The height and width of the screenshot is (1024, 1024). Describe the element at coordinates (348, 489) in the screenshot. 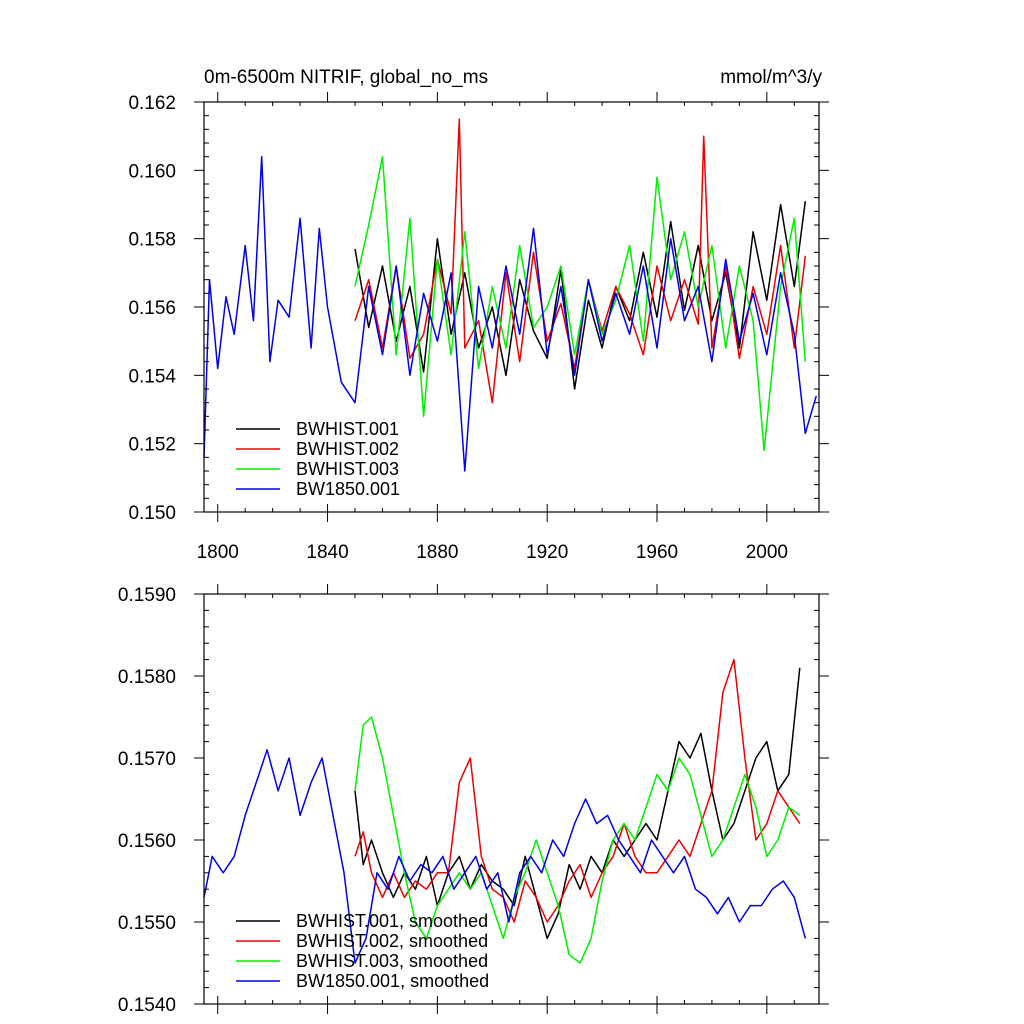

I see `top-legend-label-4: BW1850.001` at that location.